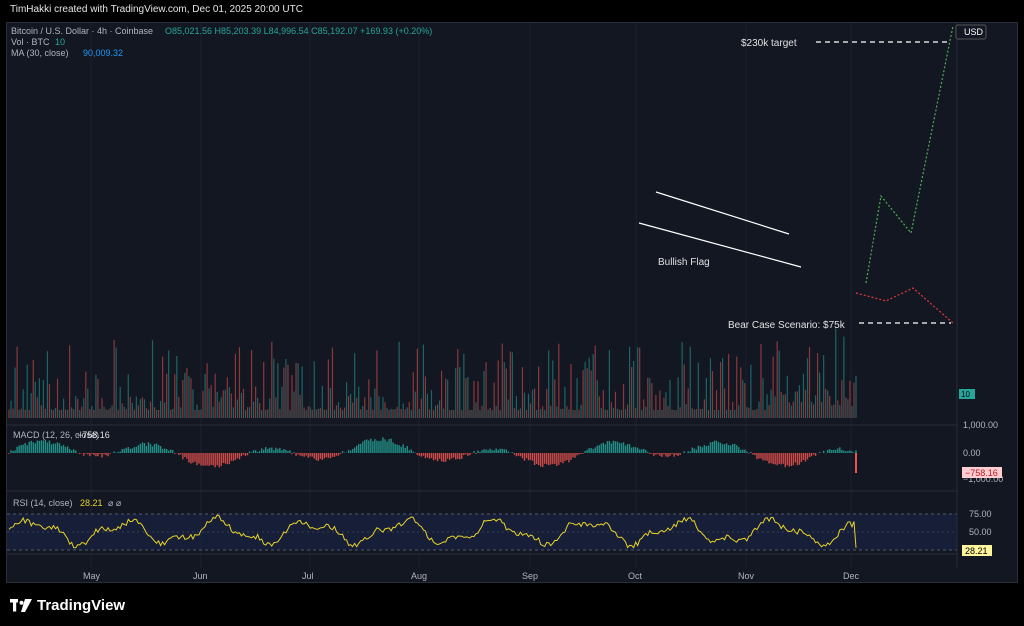 Image resolution: width=1024 pixels, height=626 pixels. What do you see at coordinates (909, 154) in the screenshot?
I see `bullish-projection-path` at bounding box center [909, 154].